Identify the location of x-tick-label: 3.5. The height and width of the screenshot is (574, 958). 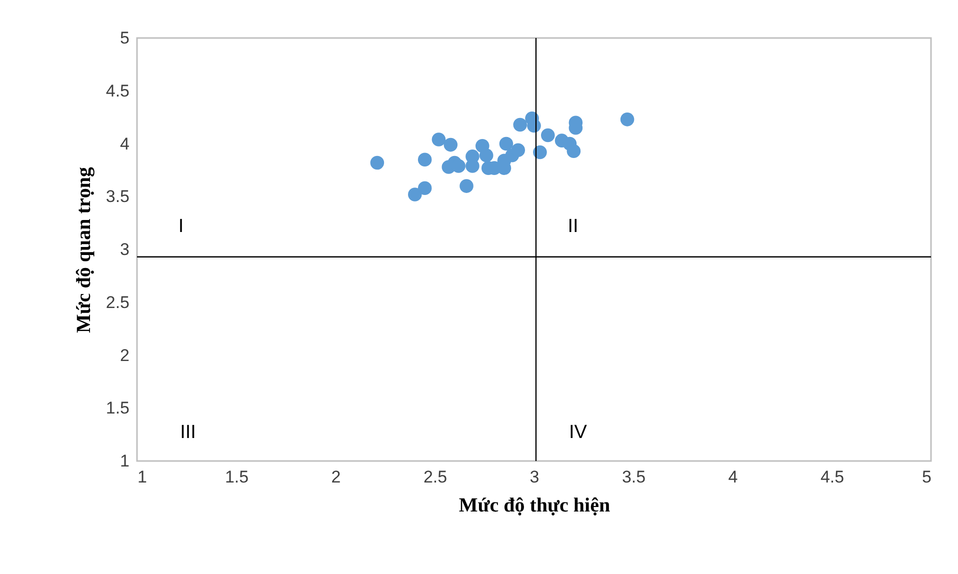
(634, 477).